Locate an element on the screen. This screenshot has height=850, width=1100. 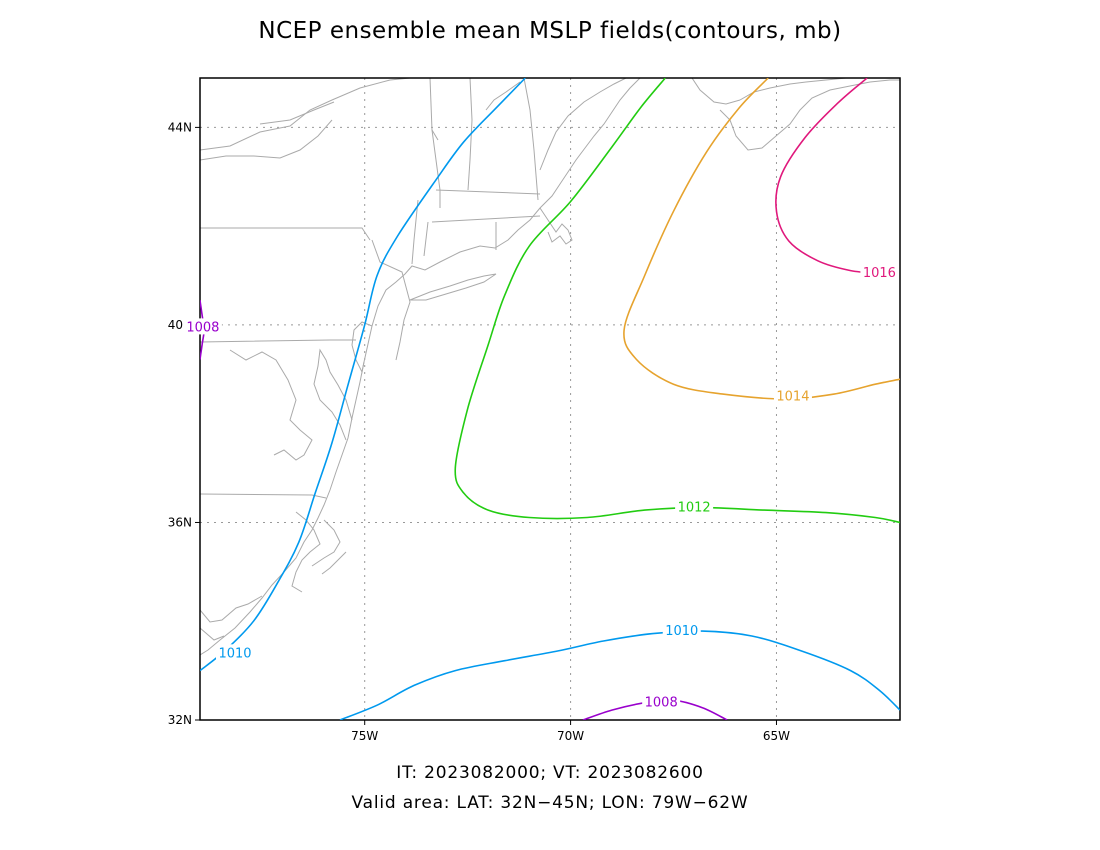
state-border-ma-south is located at coordinates (486, 219).